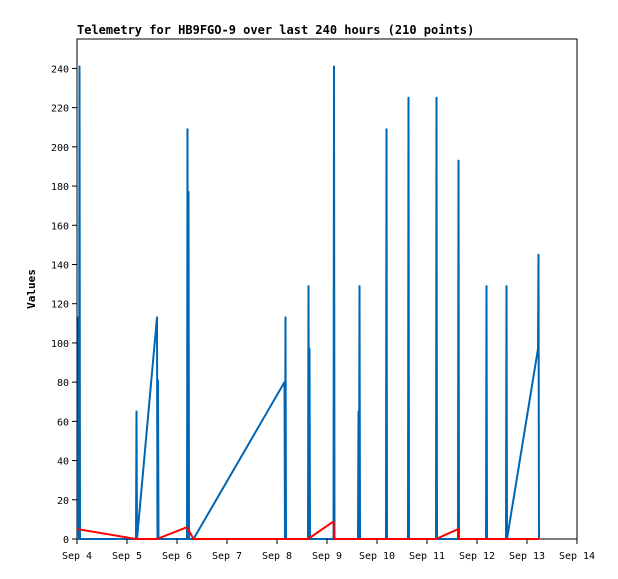 This screenshot has height=579, width=618. What do you see at coordinates (327, 556) in the screenshot?
I see `x-tick-label: Sep 9` at bounding box center [327, 556].